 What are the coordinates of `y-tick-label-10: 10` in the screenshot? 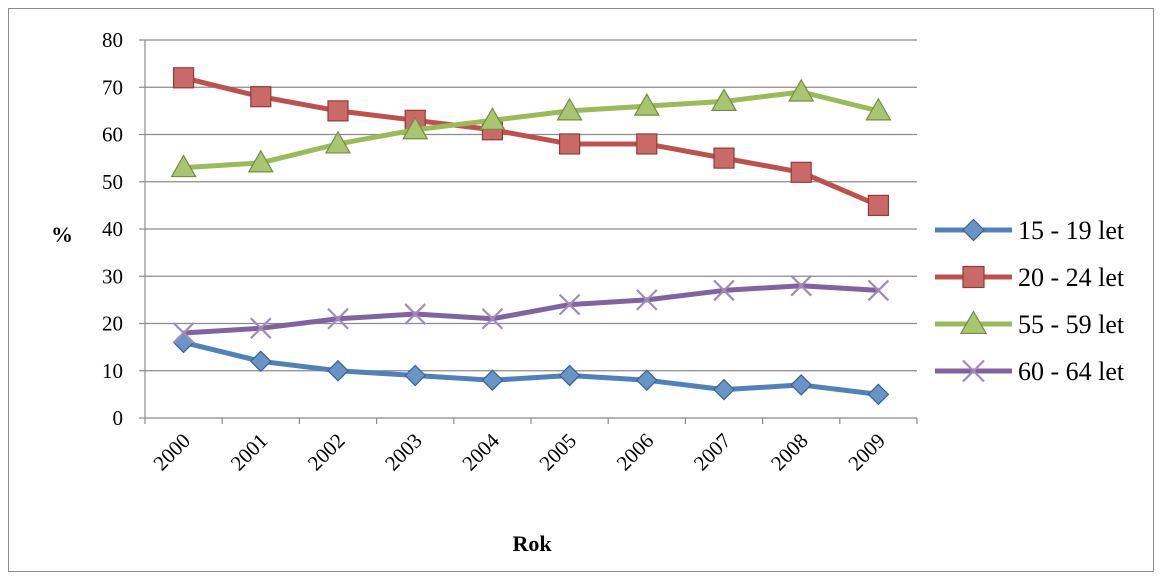 It's located at (112, 371).